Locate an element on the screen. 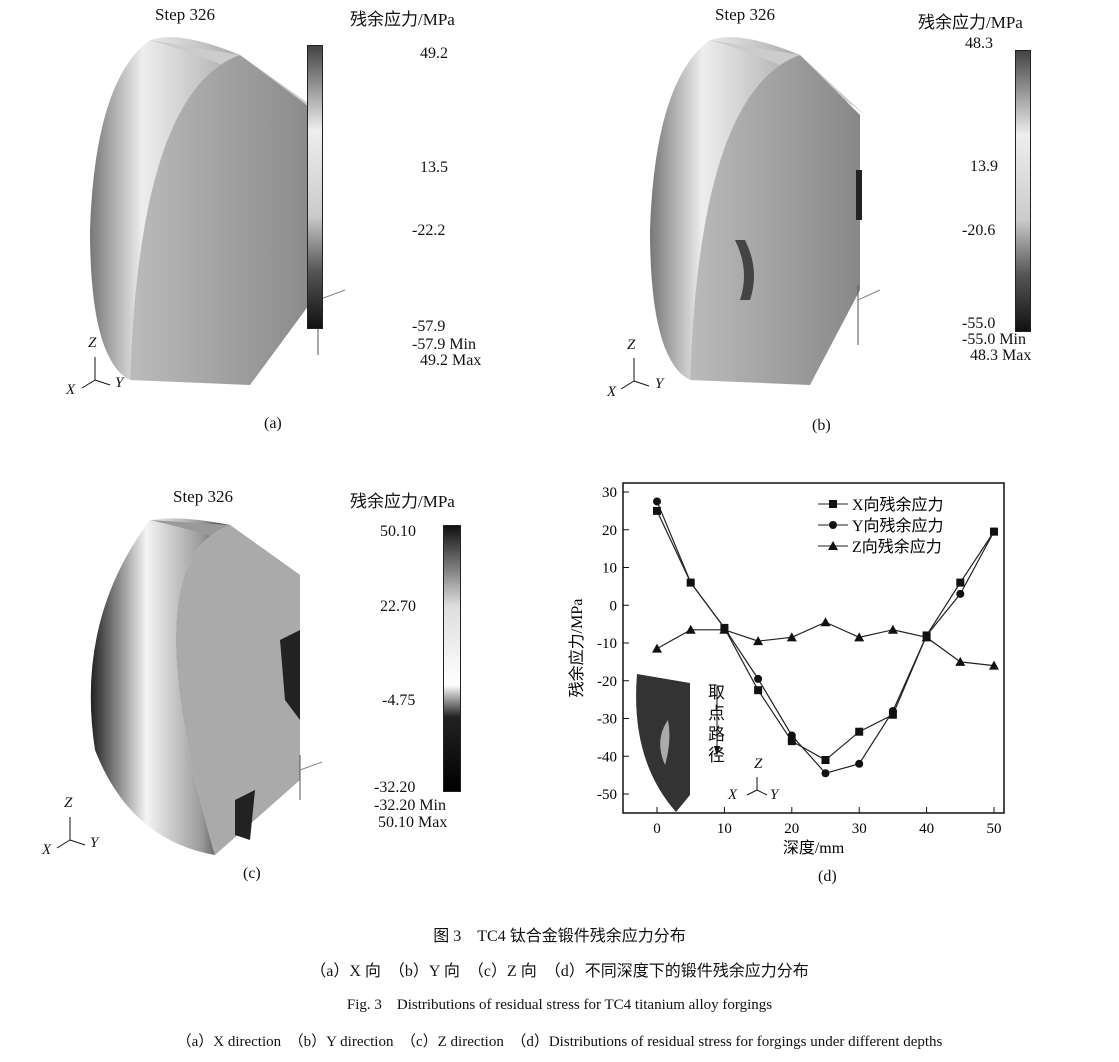 The width and height of the screenshot is (1119, 1062). tick: 50.10 is located at coordinates (398, 531).